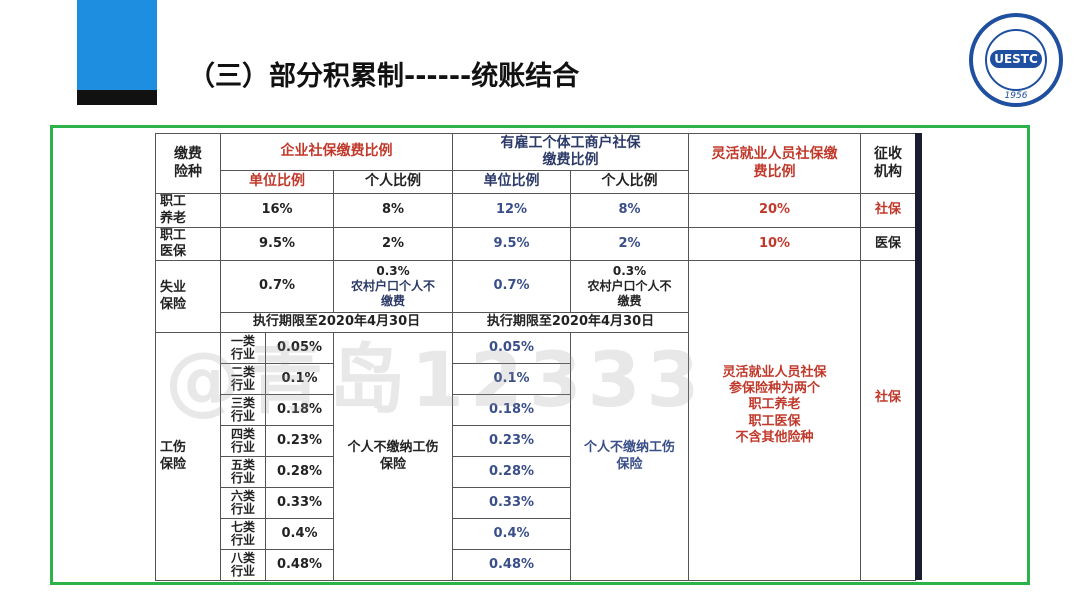  I want to click on cell-text: 12%, so click(511, 210).